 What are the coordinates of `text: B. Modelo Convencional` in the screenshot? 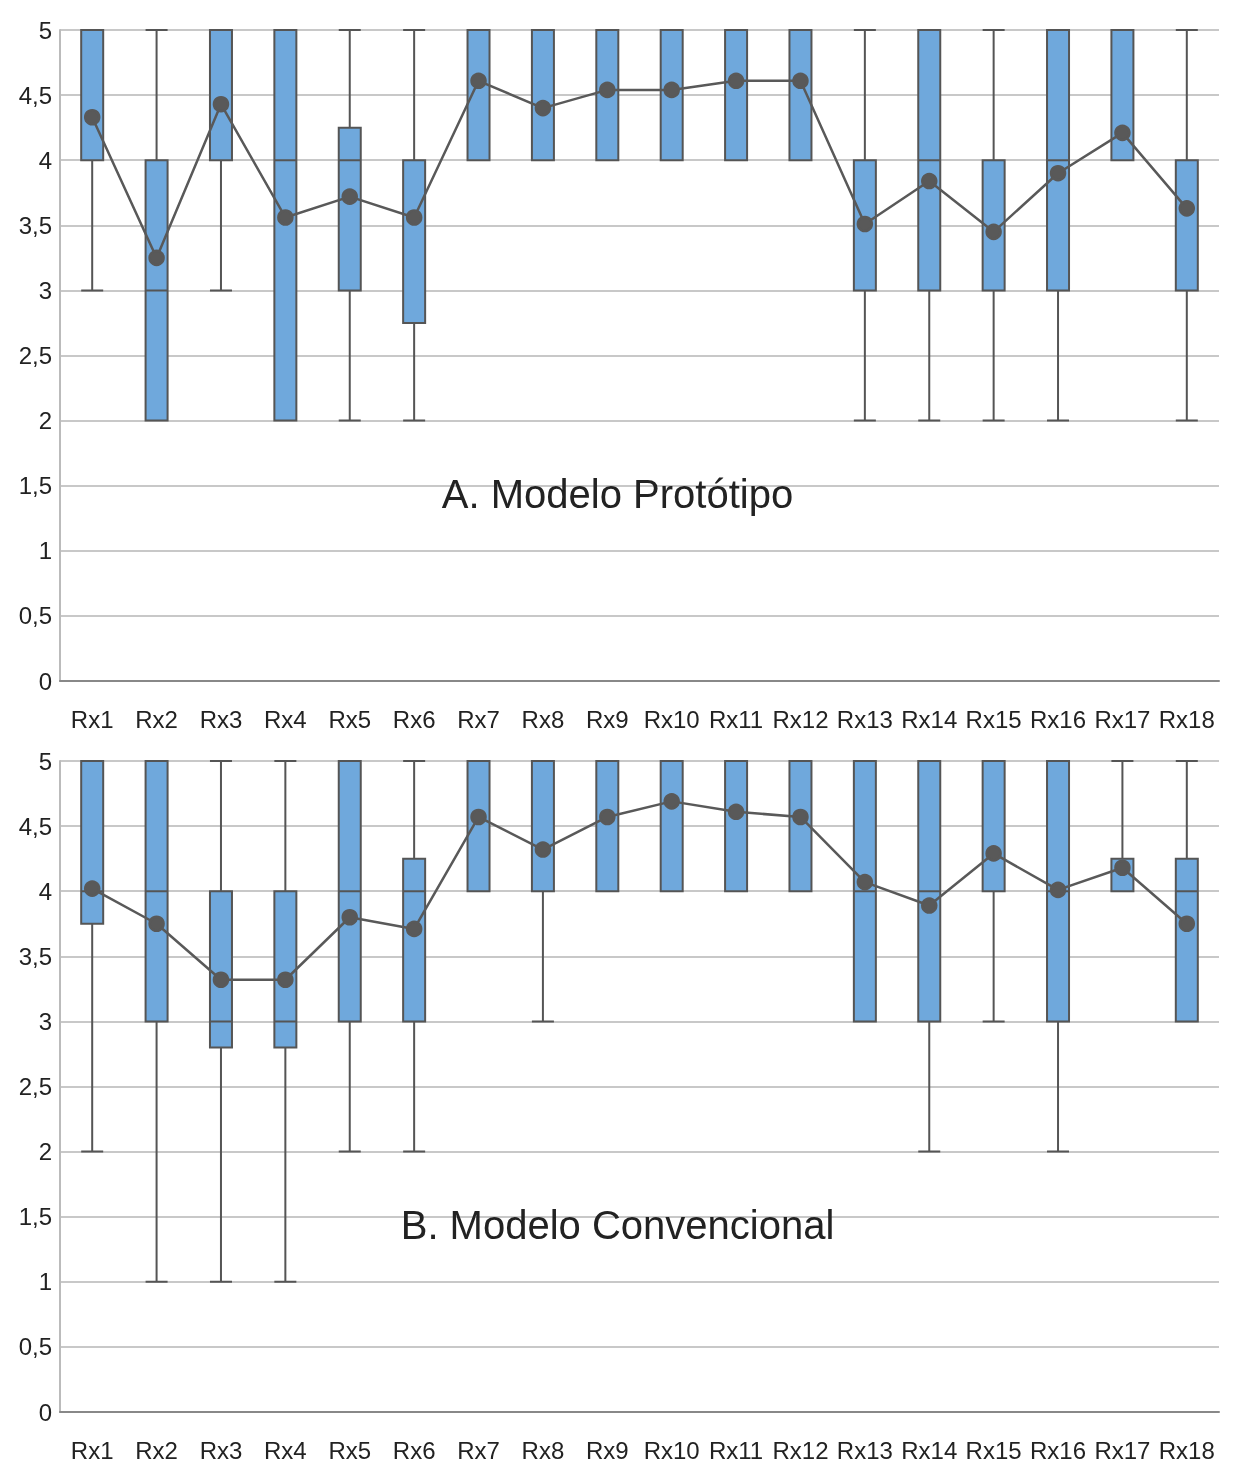 It's located at (617, 1224).